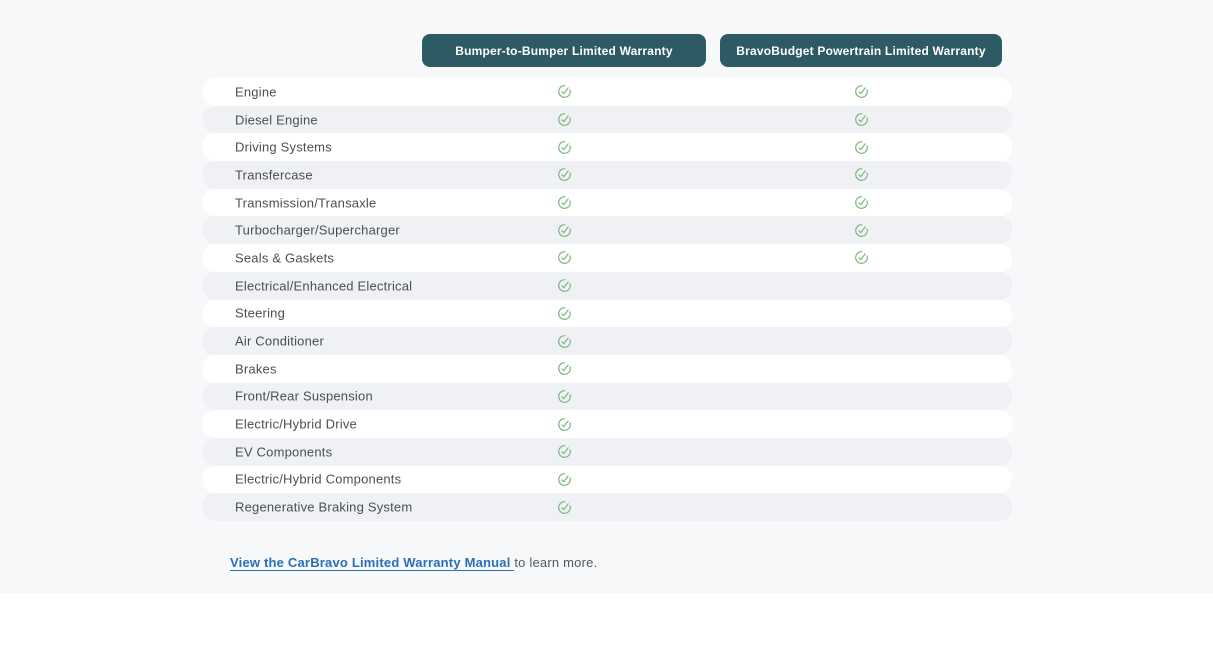 This screenshot has width=1213, height=648. I want to click on component-label: Electric/Hybrid Components, so click(318, 479).